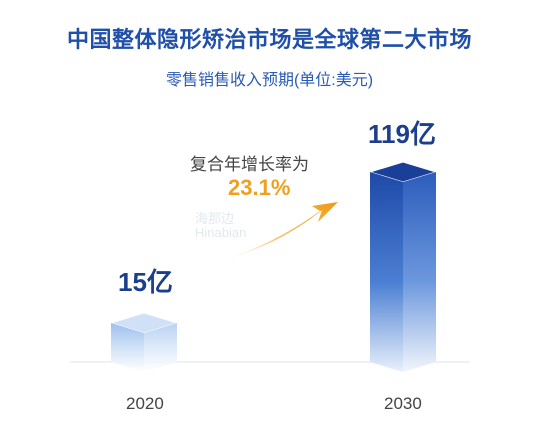 The width and height of the screenshot is (539, 429). Describe the element at coordinates (269, 80) in the screenshot. I see `chart-subtitle: 零售销售收入预期(单位:美元)` at that location.